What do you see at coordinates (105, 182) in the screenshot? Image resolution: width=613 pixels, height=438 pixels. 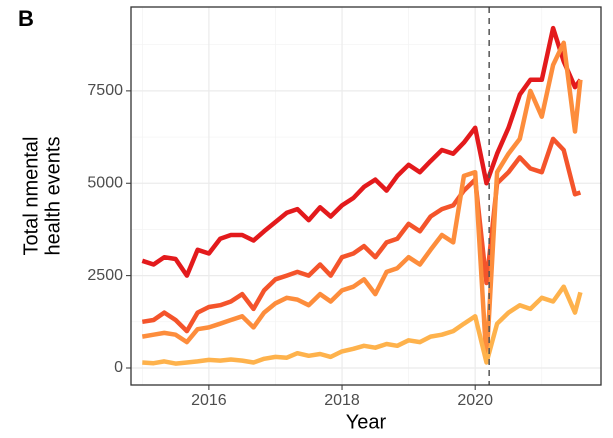 I see `y-tick-label: 5000` at bounding box center [105, 182].